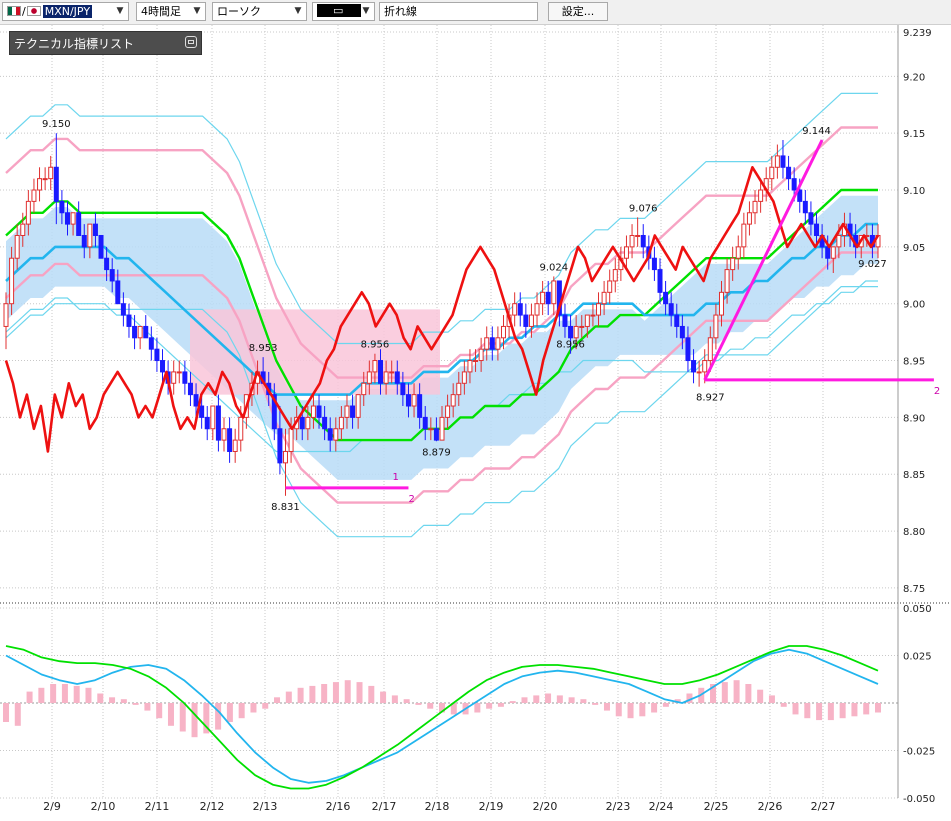 This screenshot has height=821, width=951. I want to click on trend-line-label: 2, so click(411, 499).